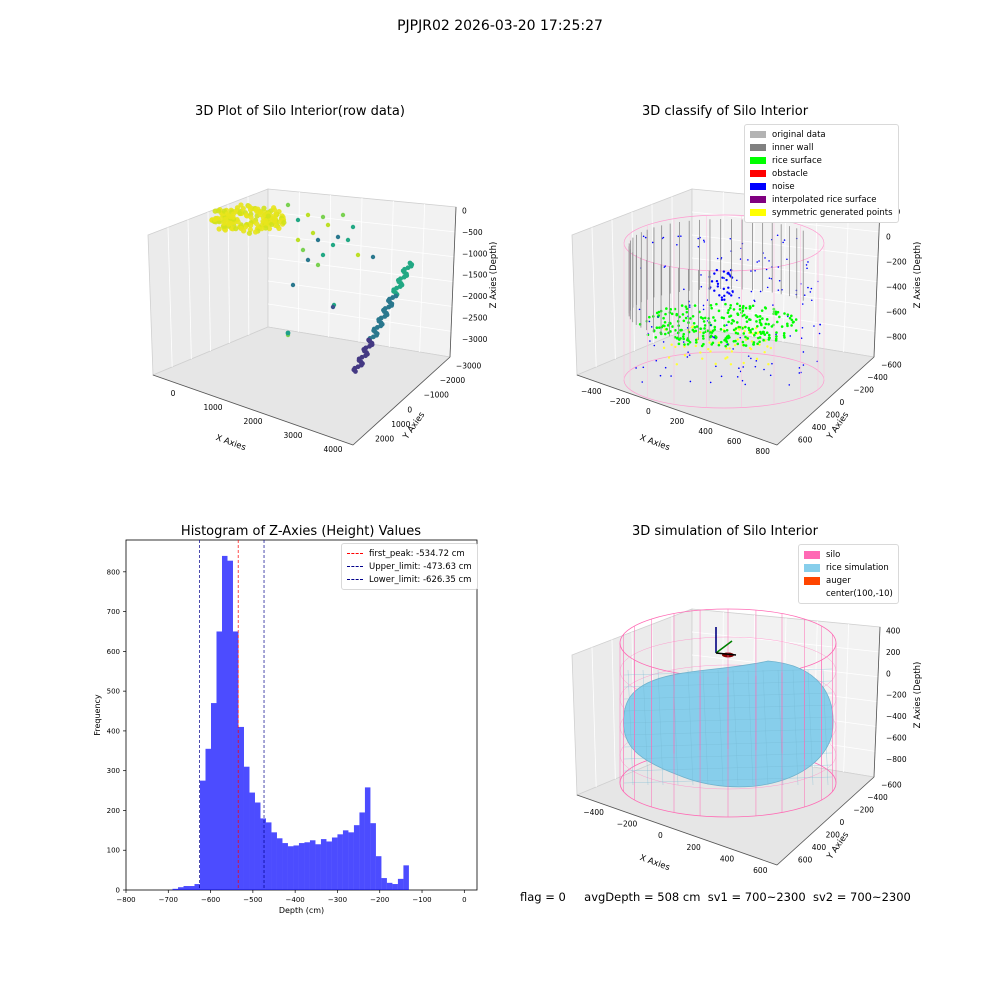 The image size is (1000, 1000). I want to click on legend-label: Lower_limit: -626.35 cm, so click(420, 580).